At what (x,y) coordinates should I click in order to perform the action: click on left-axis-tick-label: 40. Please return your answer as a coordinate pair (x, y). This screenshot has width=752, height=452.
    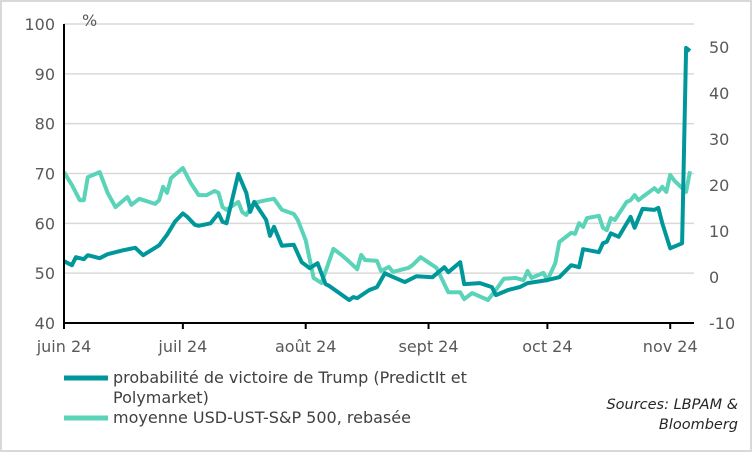
    Looking at the image, I should click on (45, 323).